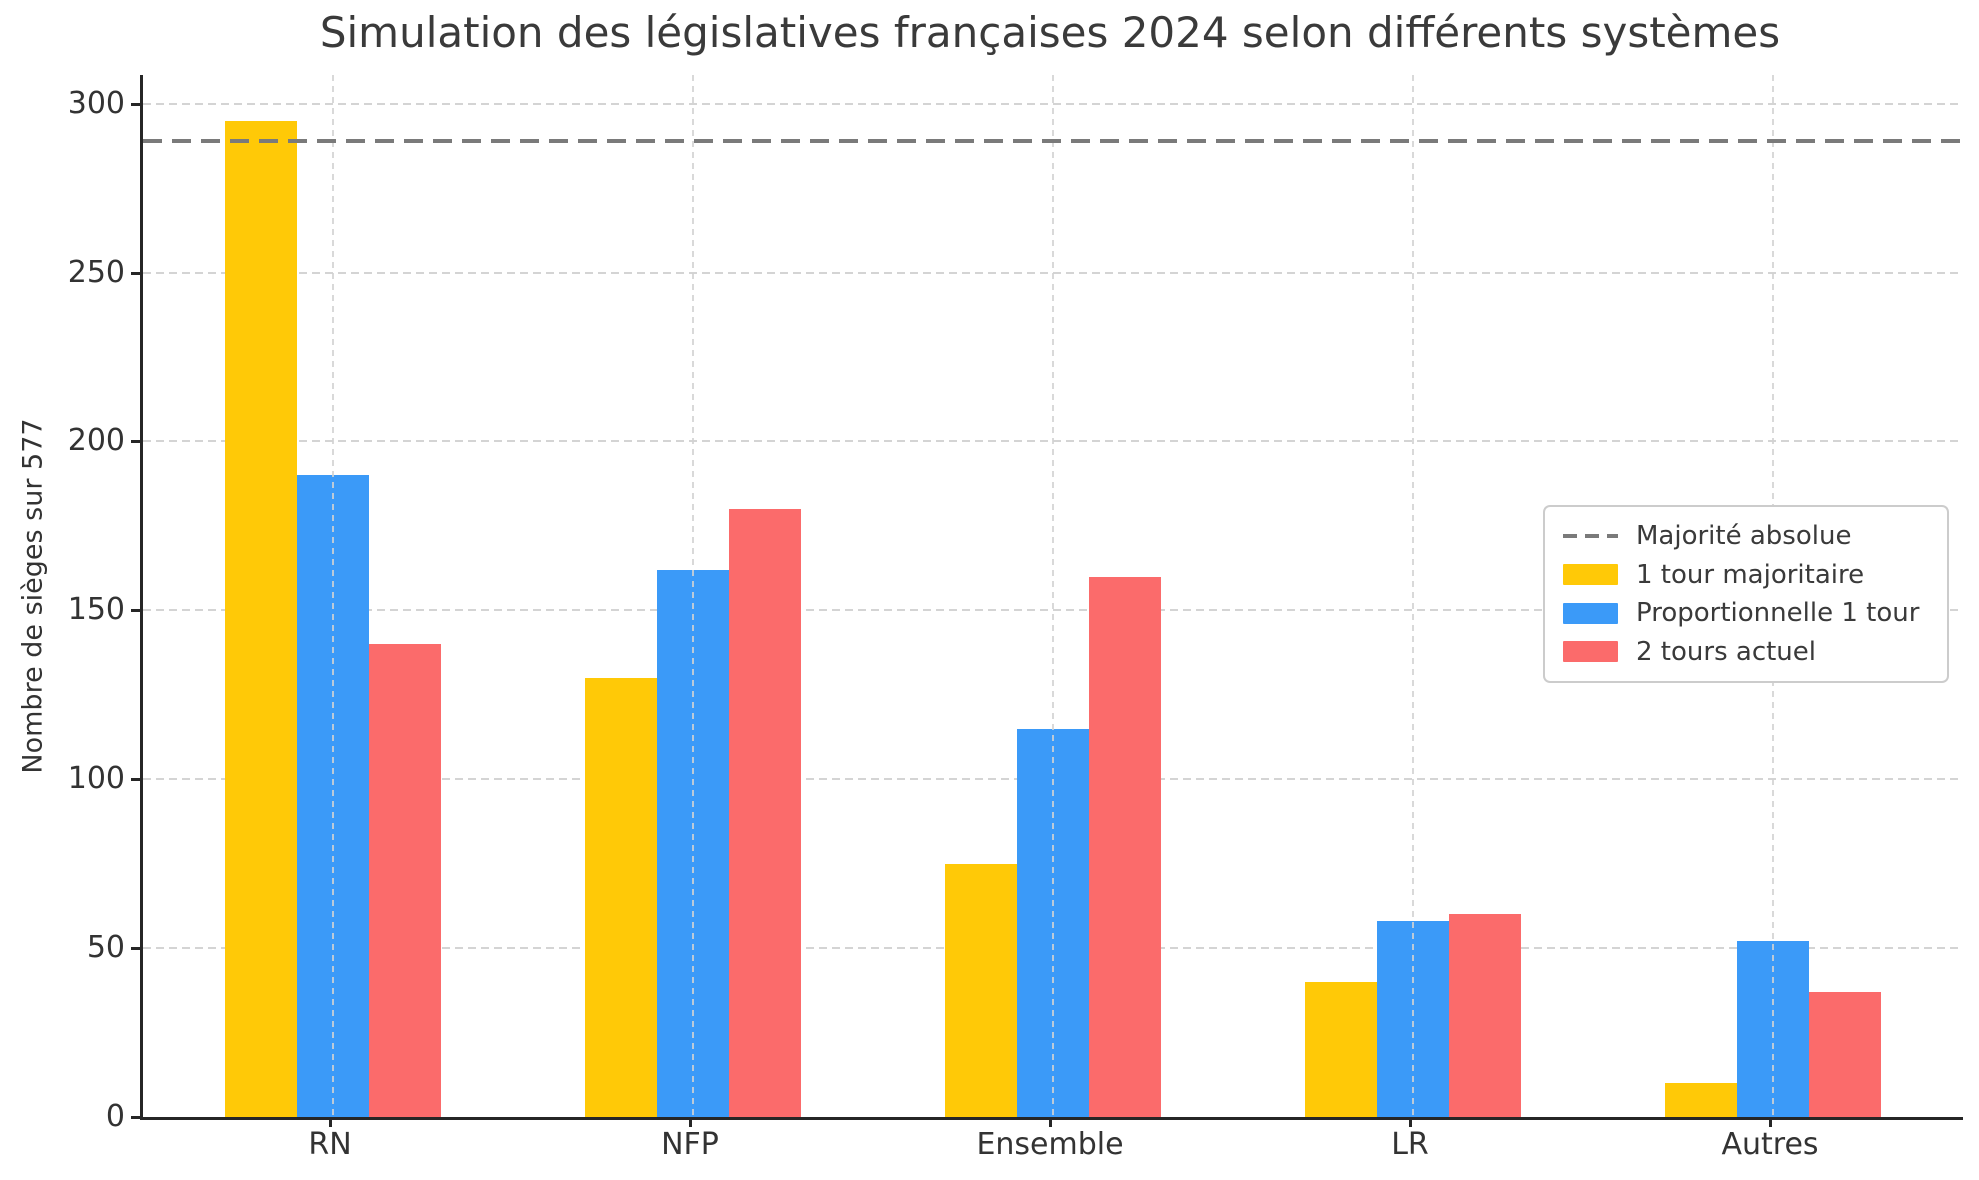  What do you see at coordinates (765, 813) in the screenshot?
I see `bar-nfp-2-tours-actuel` at bounding box center [765, 813].